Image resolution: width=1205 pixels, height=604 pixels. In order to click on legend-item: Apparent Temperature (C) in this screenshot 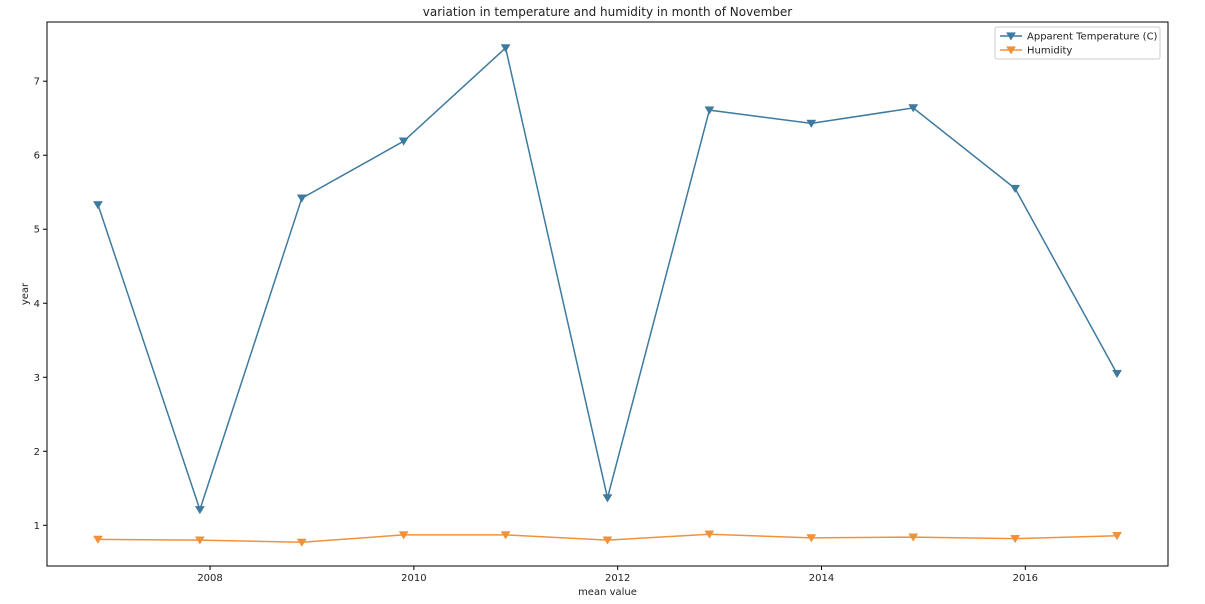, I will do `click(1079, 37)`.